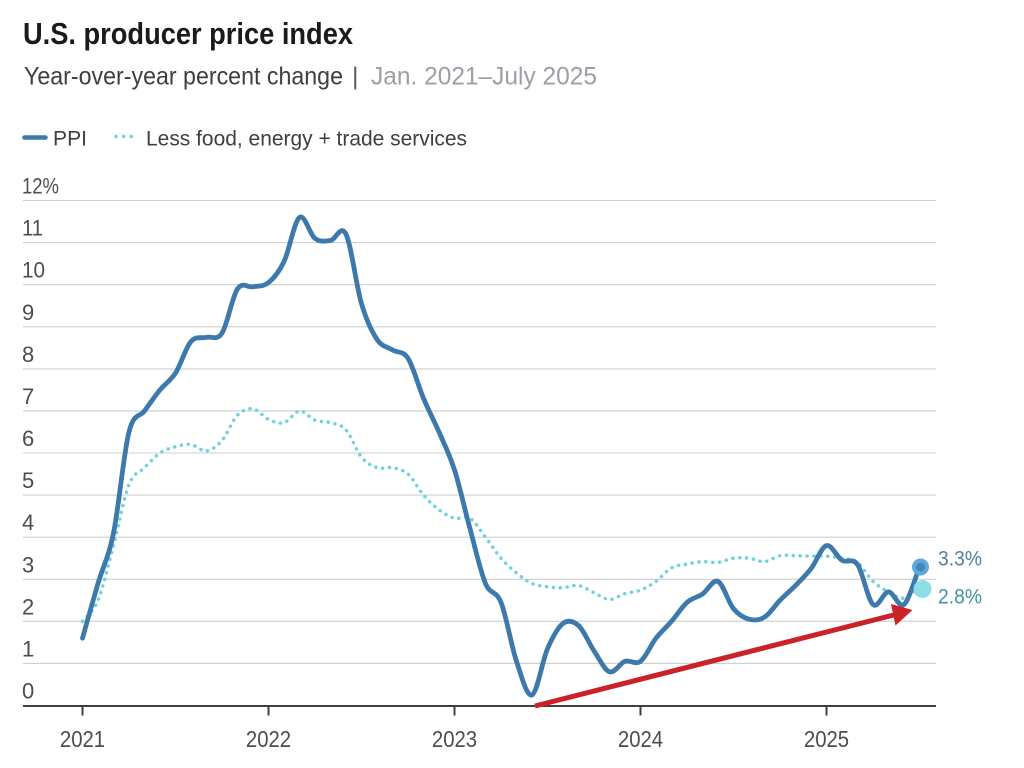 The height and width of the screenshot is (768, 1024). What do you see at coordinates (28, 648) in the screenshot?
I see `svg-text: 1` at bounding box center [28, 648].